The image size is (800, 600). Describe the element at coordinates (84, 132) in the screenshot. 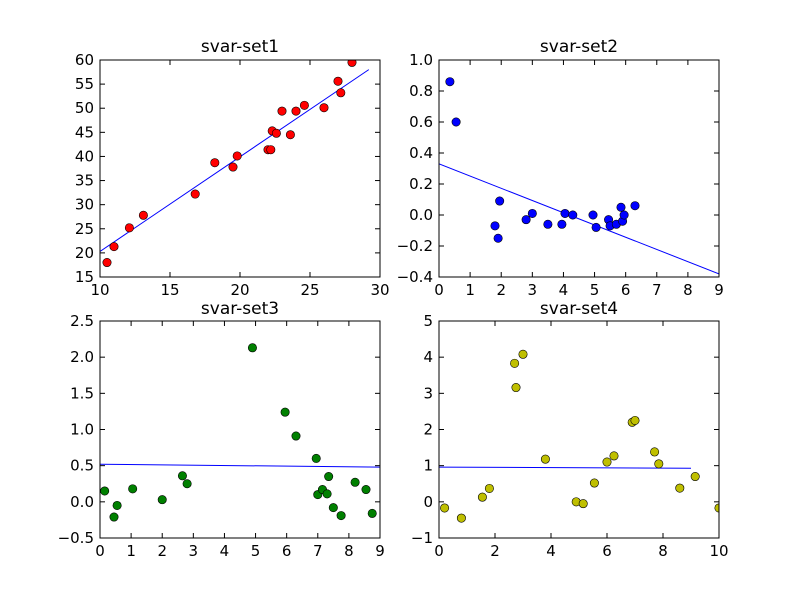

I see `y-tick-label: 45` at that location.